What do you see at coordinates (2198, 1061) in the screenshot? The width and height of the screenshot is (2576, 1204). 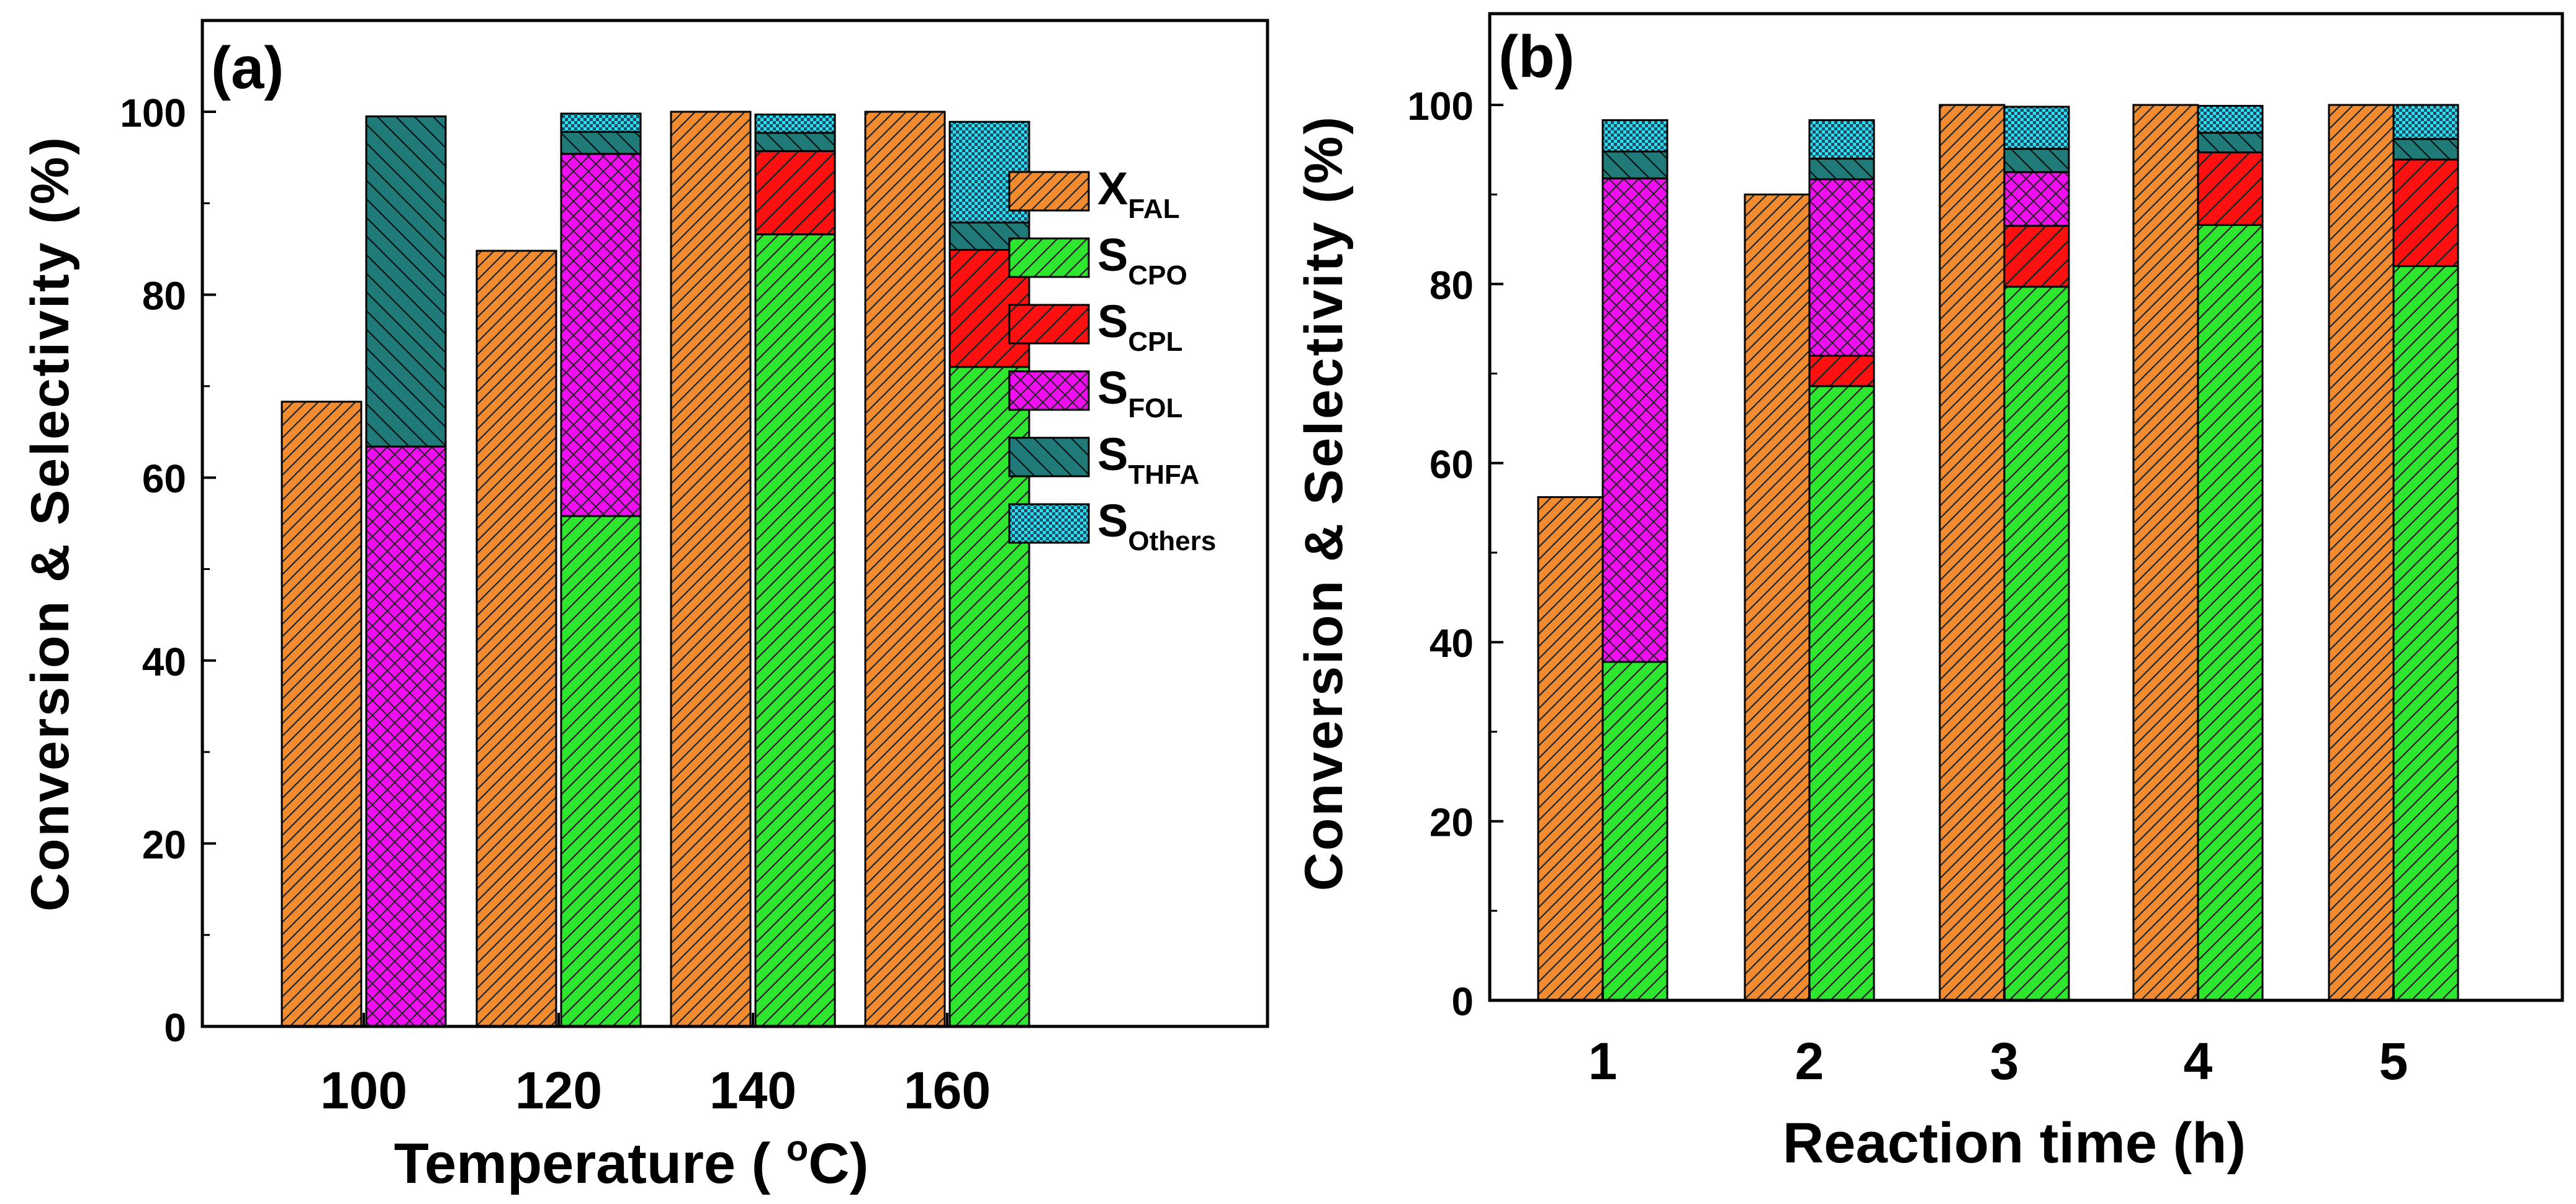 I see `x-tick-label: 4` at bounding box center [2198, 1061].